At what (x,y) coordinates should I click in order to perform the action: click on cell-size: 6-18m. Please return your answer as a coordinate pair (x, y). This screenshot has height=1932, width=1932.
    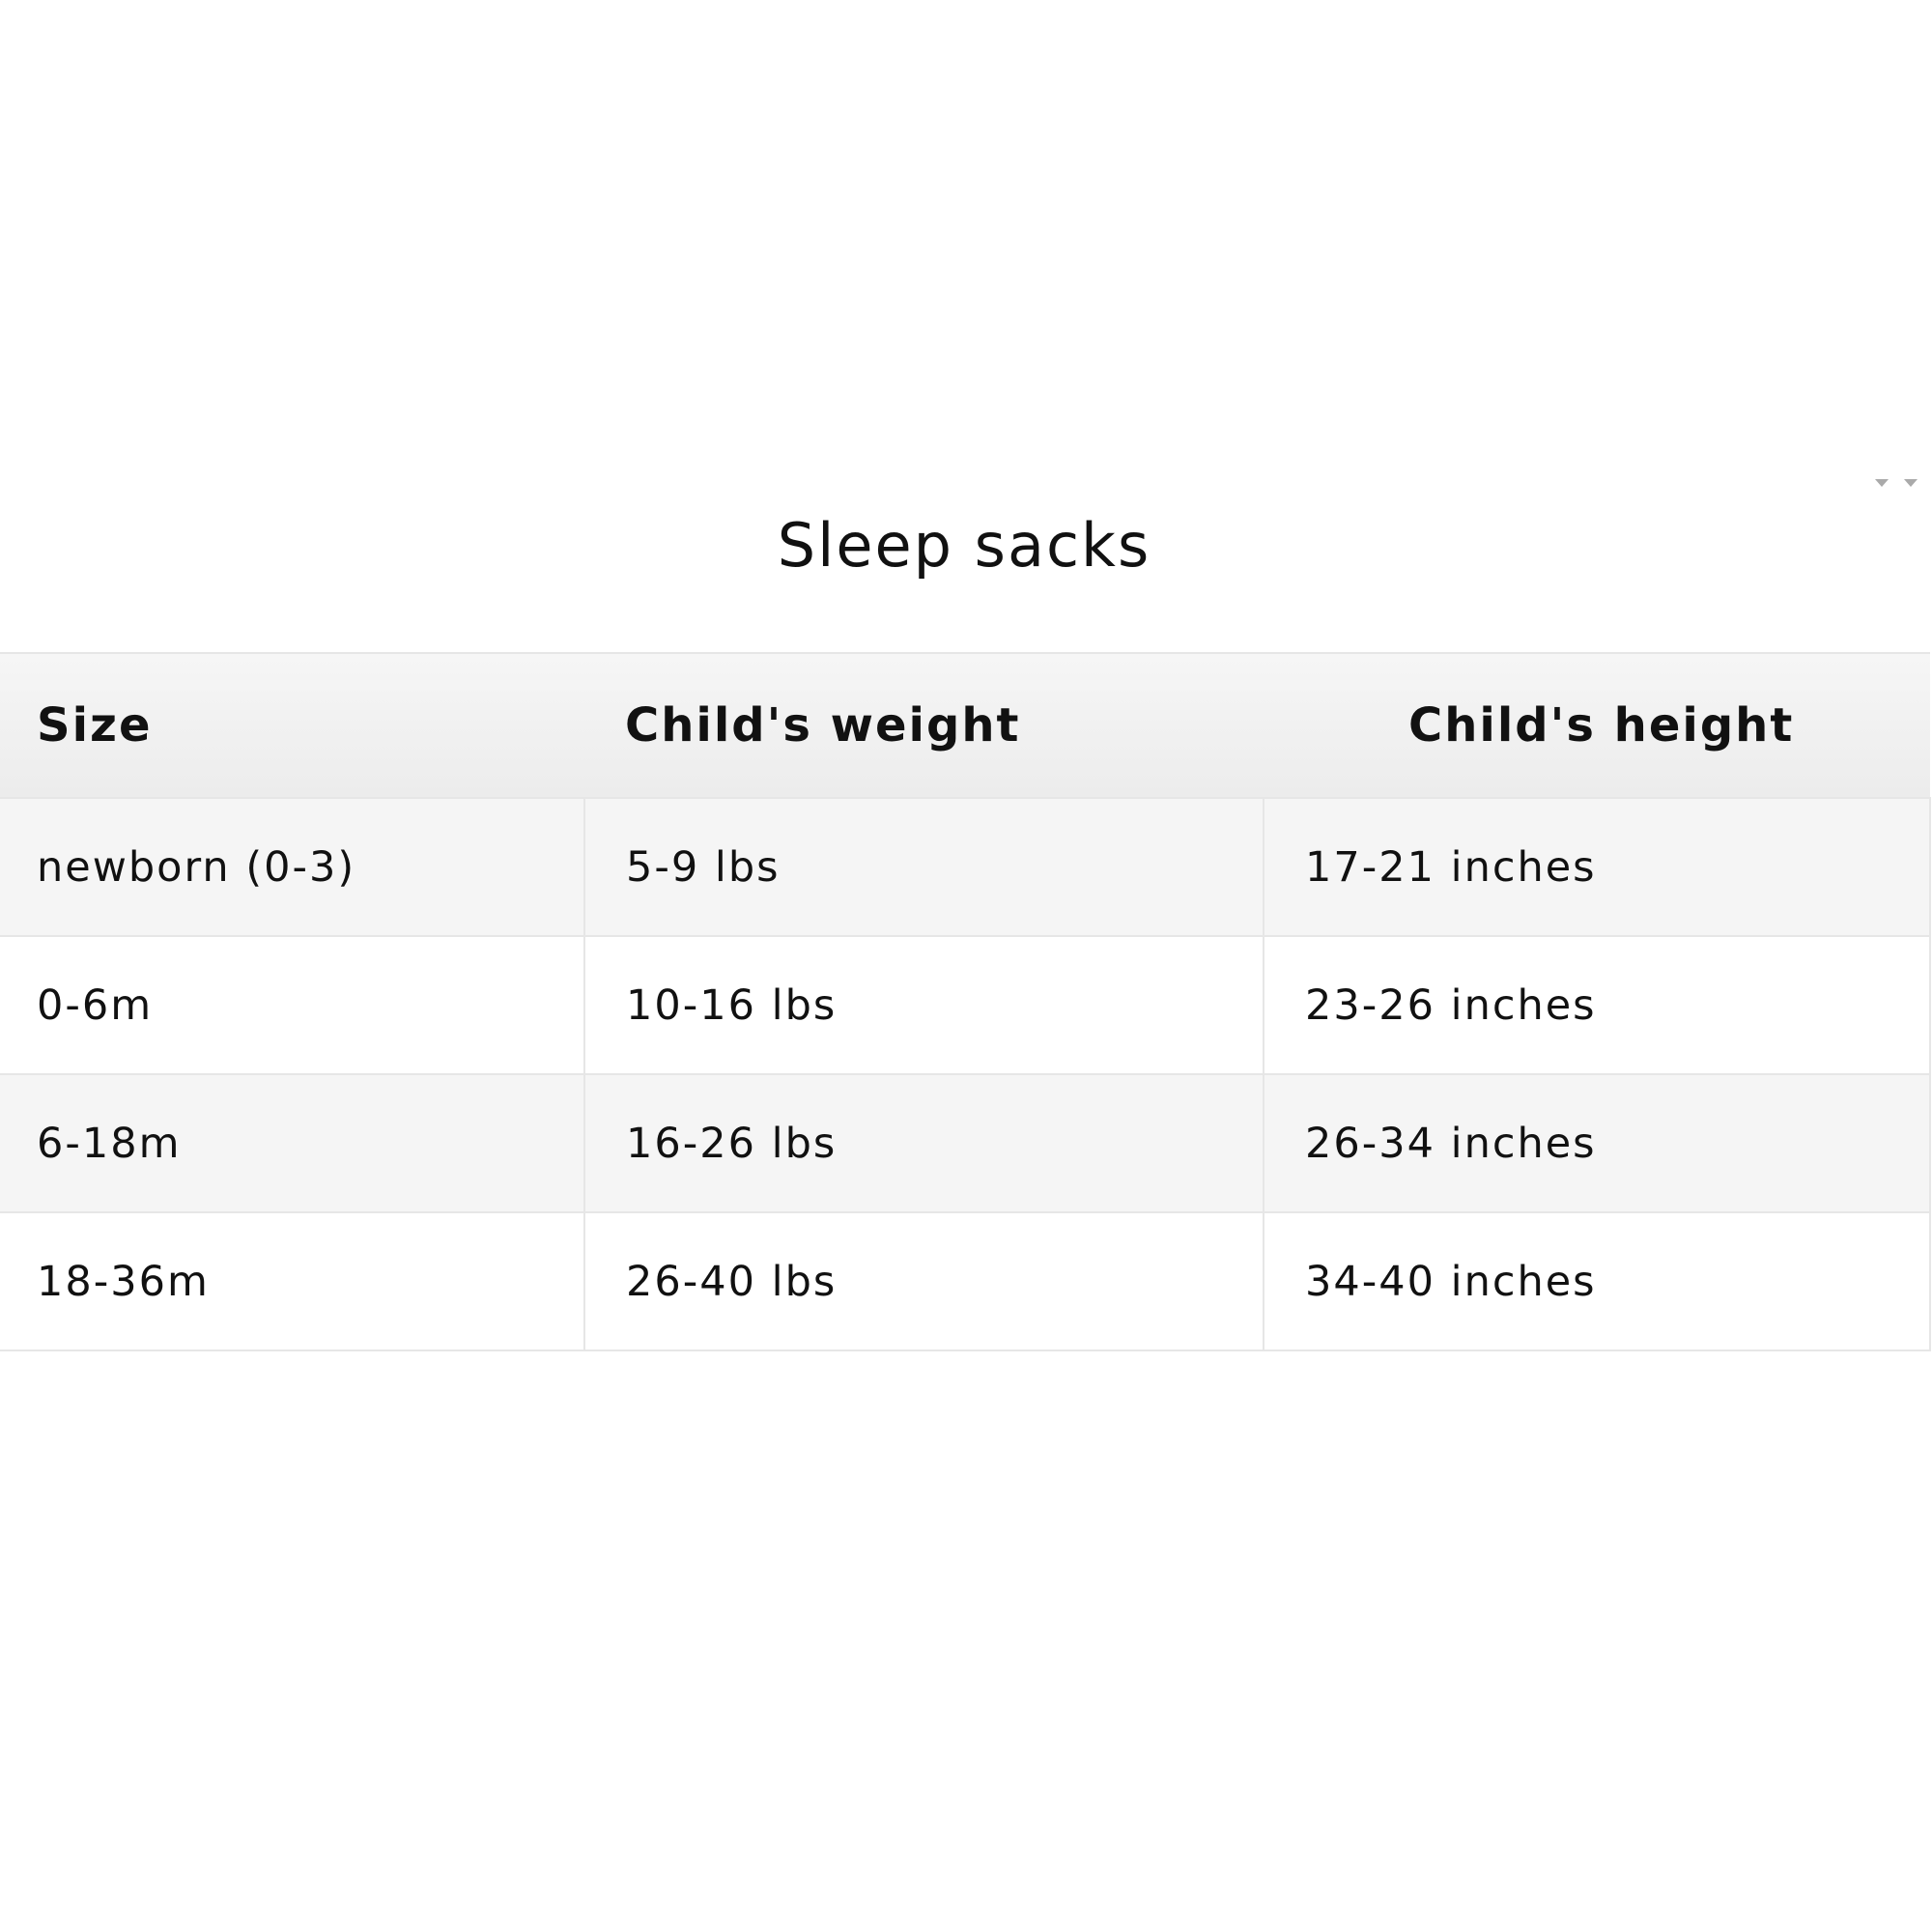
    Looking at the image, I should click on (292, 1143).